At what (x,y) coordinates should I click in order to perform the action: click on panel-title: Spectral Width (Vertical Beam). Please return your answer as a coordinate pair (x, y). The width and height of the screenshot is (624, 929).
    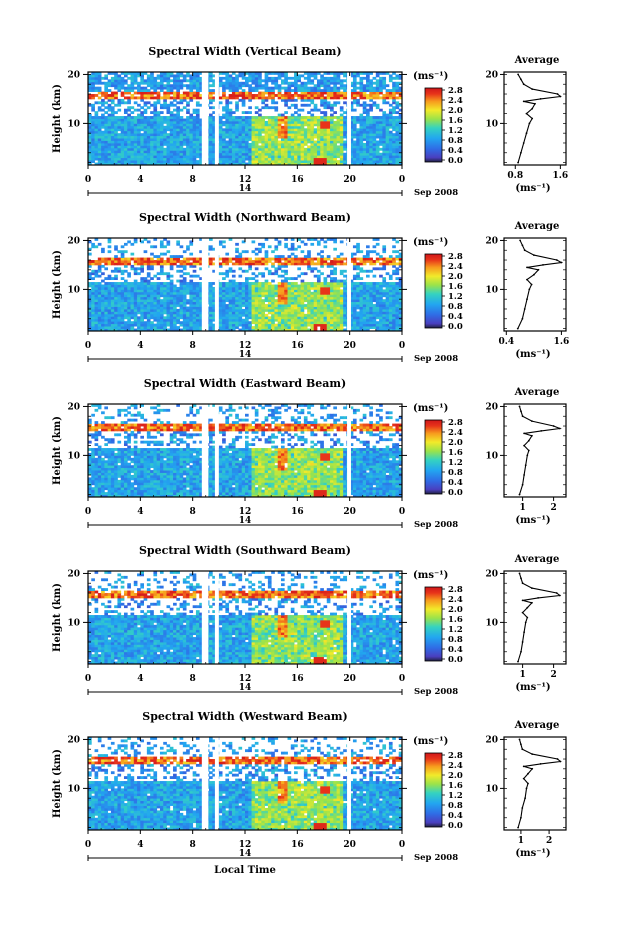
    Looking at the image, I should click on (244, 51).